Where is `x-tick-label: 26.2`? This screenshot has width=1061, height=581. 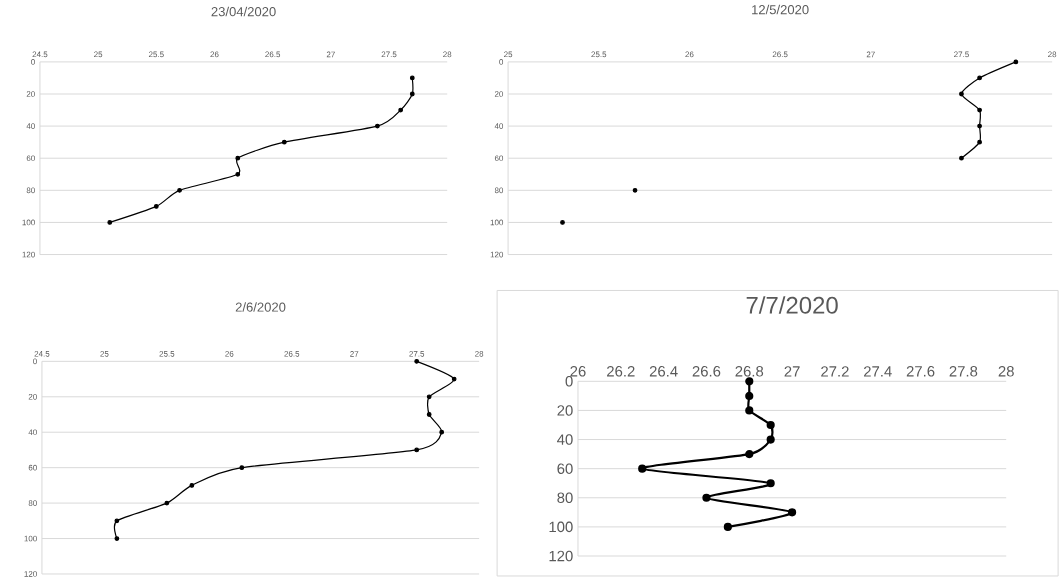
x-tick-label: 26.2 is located at coordinates (621, 371).